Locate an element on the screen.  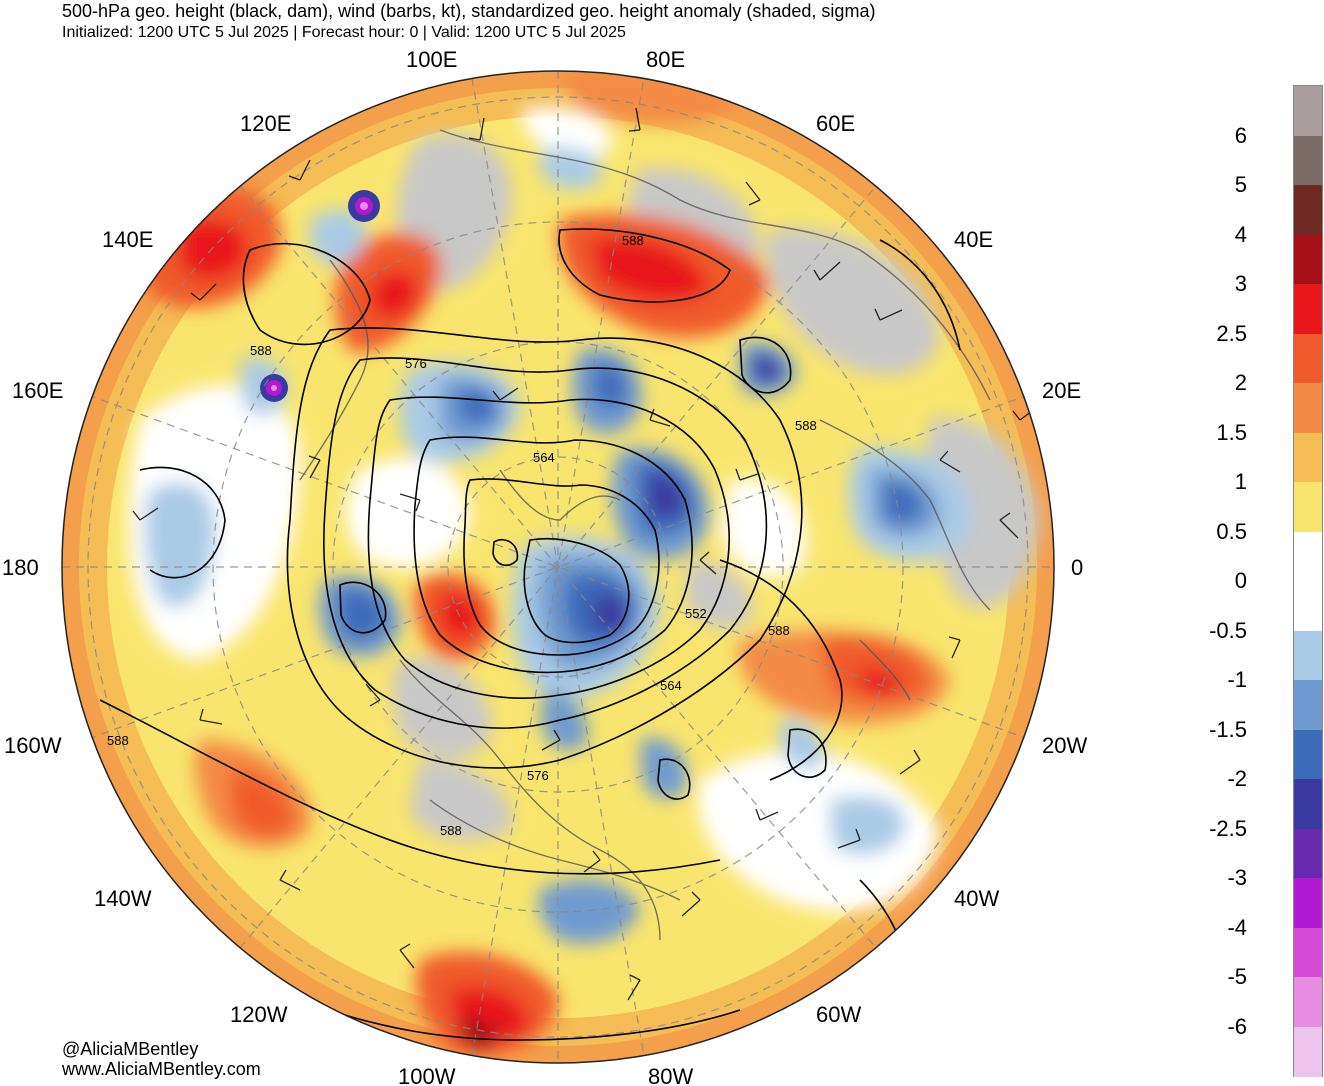
colorbar-tick-label: -5 is located at coordinates (1237, 976).